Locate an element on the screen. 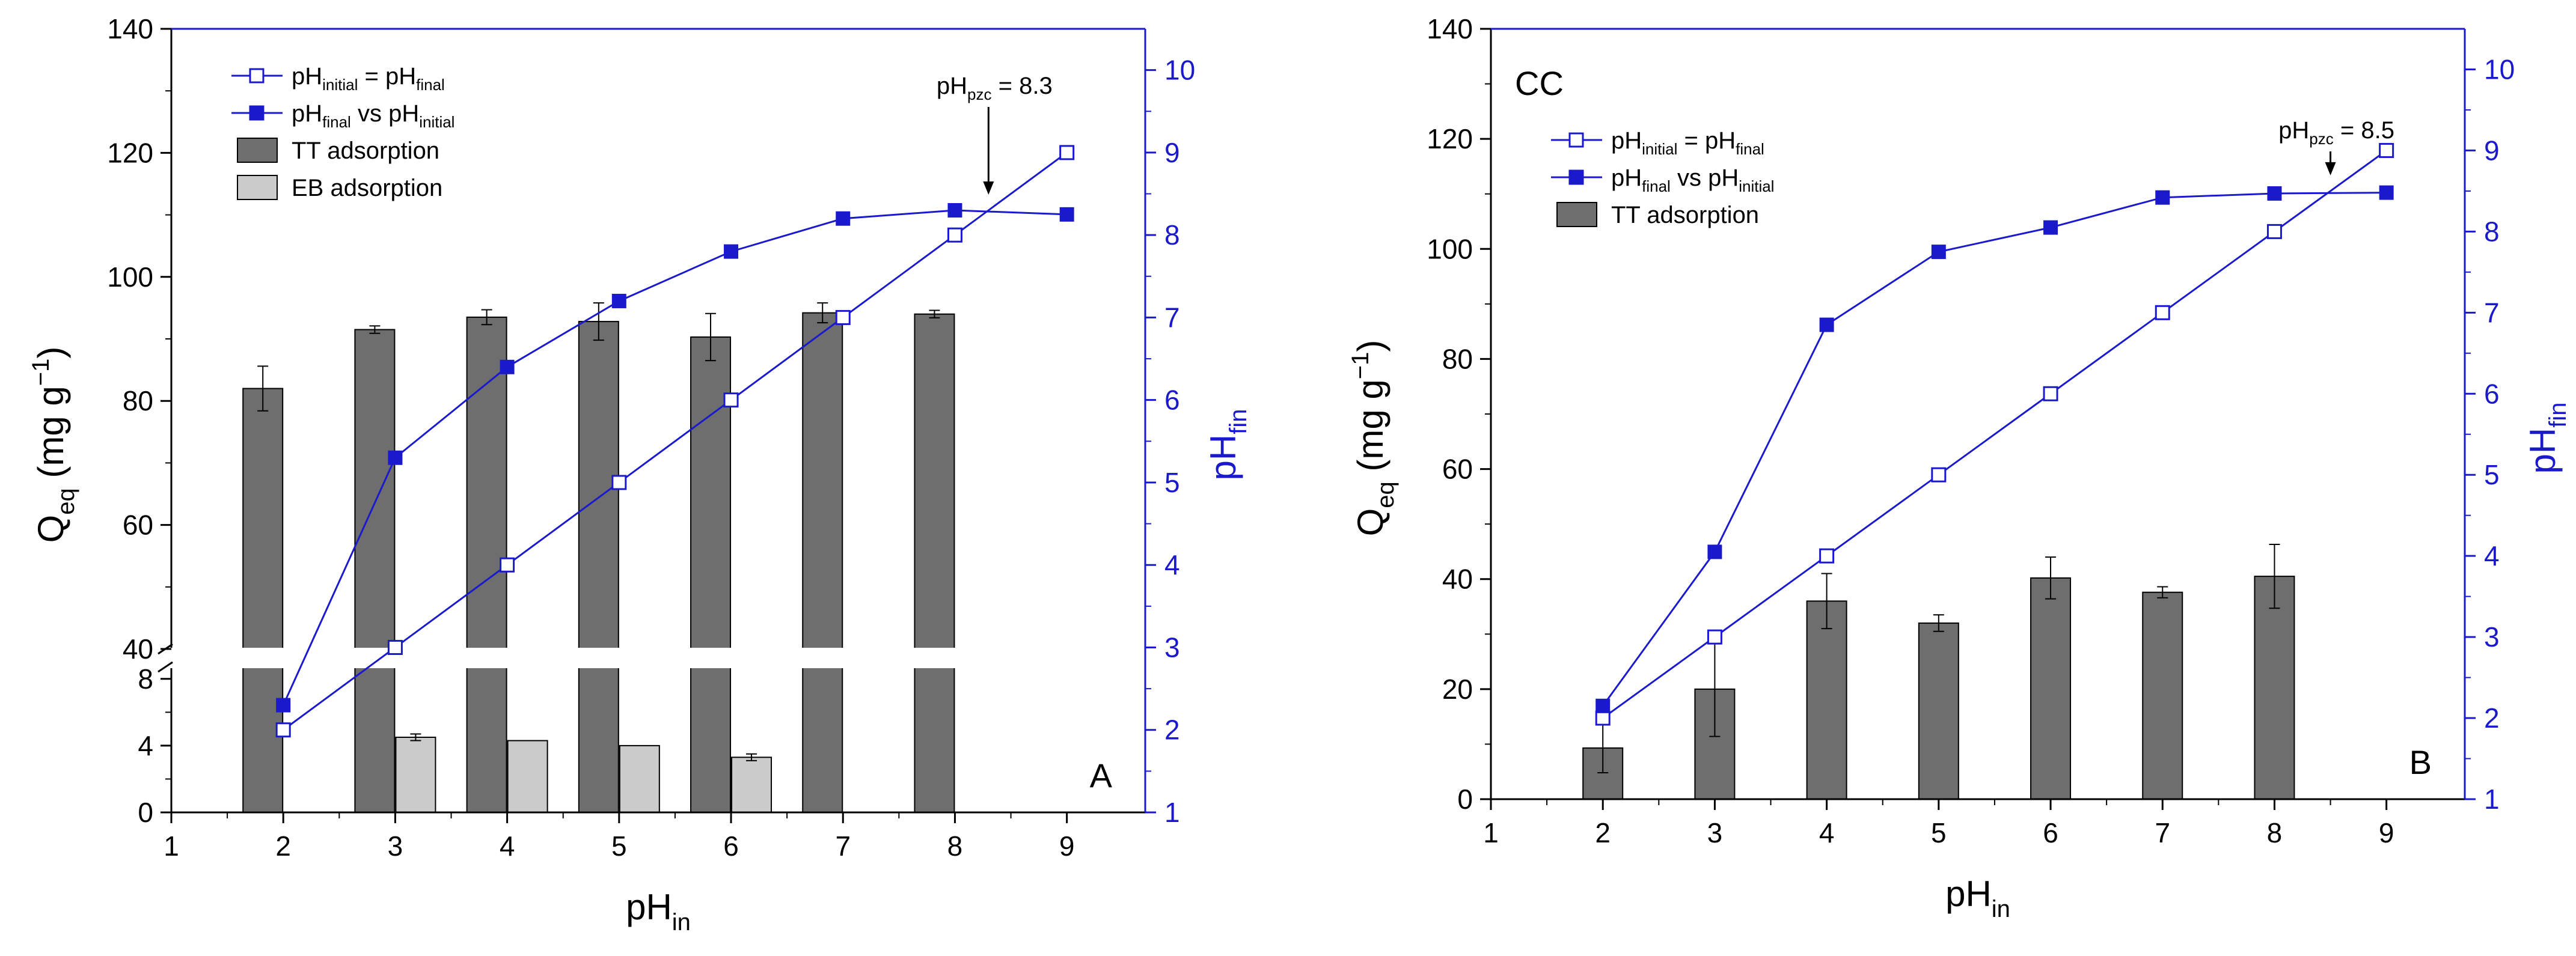  y2-tick-label: 9 is located at coordinates (2492, 150).